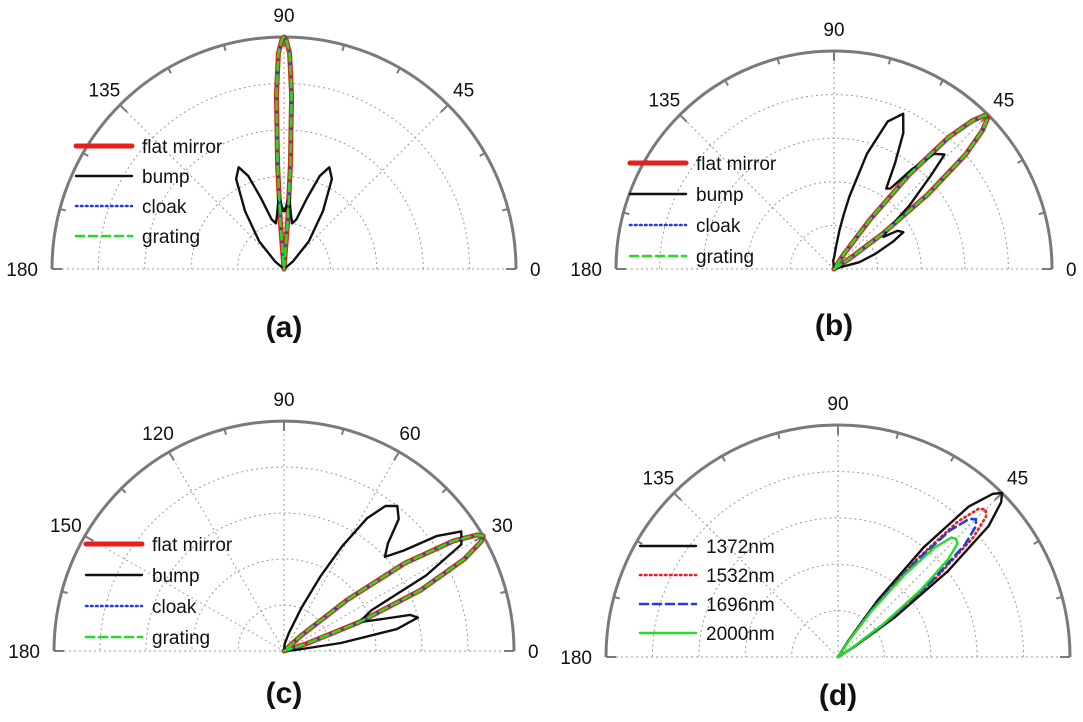 The width and height of the screenshot is (1083, 722). Describe the element at coordinates (834, 325) in the screenshot. I see `panel-label: (b)` at that location.